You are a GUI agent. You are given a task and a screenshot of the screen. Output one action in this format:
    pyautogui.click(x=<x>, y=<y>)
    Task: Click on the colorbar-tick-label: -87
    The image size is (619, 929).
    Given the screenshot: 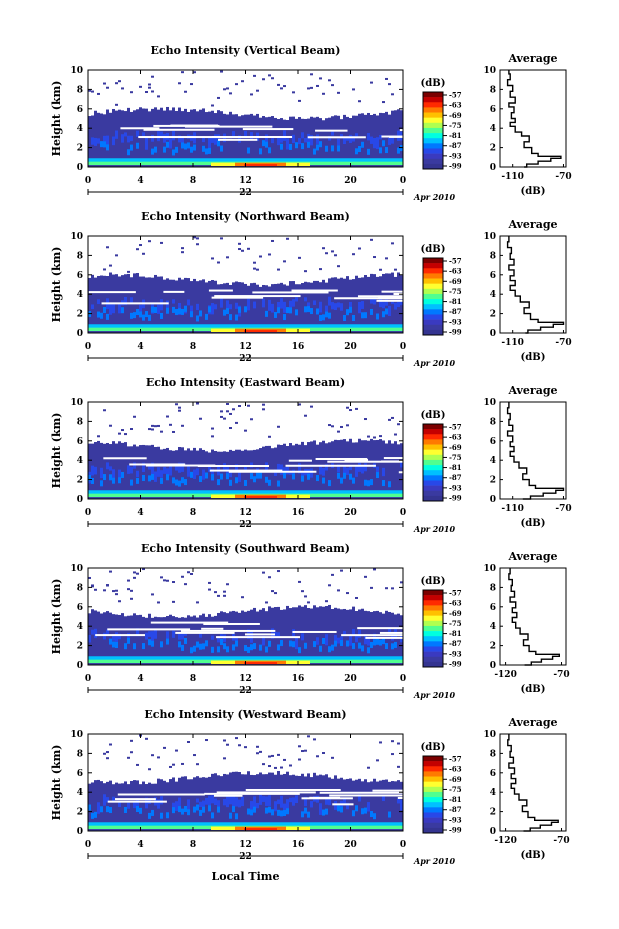 What is the action you would take?
    pyautogui.click(x=455, y=643)
    